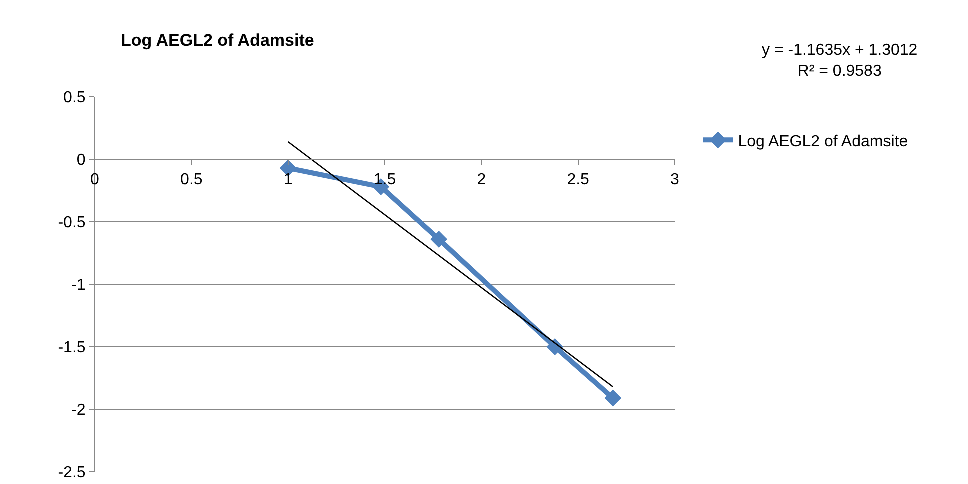 This screenshot has width=968, height=484. I want to click on x-tick-label: 2, so click(481, 180).